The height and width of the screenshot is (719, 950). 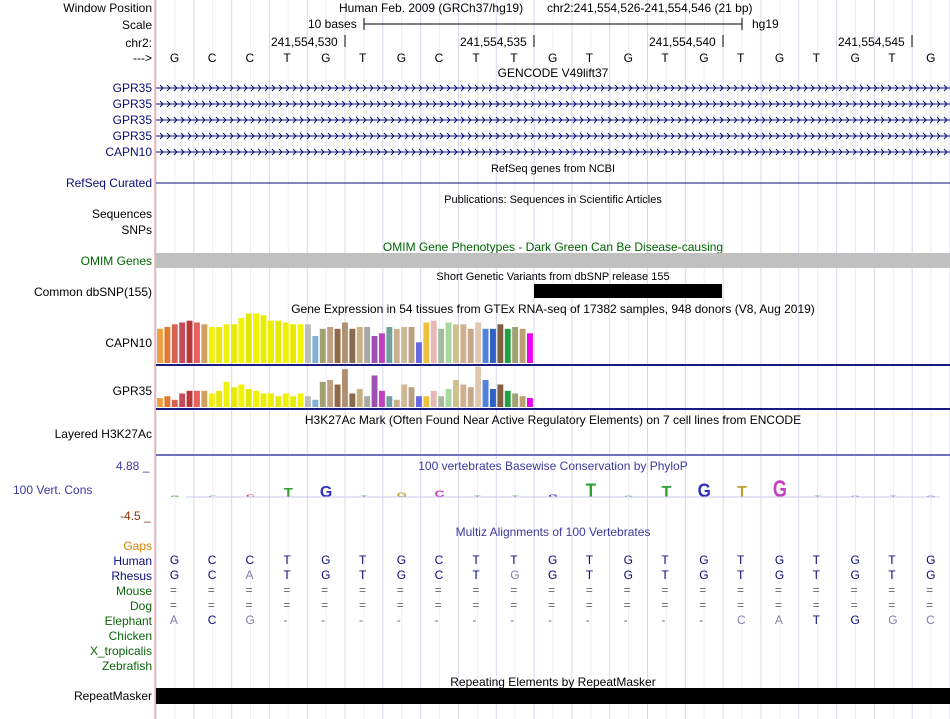 What do you see at coordinates (120, 651) in the screenshot?
I see `species-label-x-tropicalis: X_tropicalis` at bounding box center [120, 651].